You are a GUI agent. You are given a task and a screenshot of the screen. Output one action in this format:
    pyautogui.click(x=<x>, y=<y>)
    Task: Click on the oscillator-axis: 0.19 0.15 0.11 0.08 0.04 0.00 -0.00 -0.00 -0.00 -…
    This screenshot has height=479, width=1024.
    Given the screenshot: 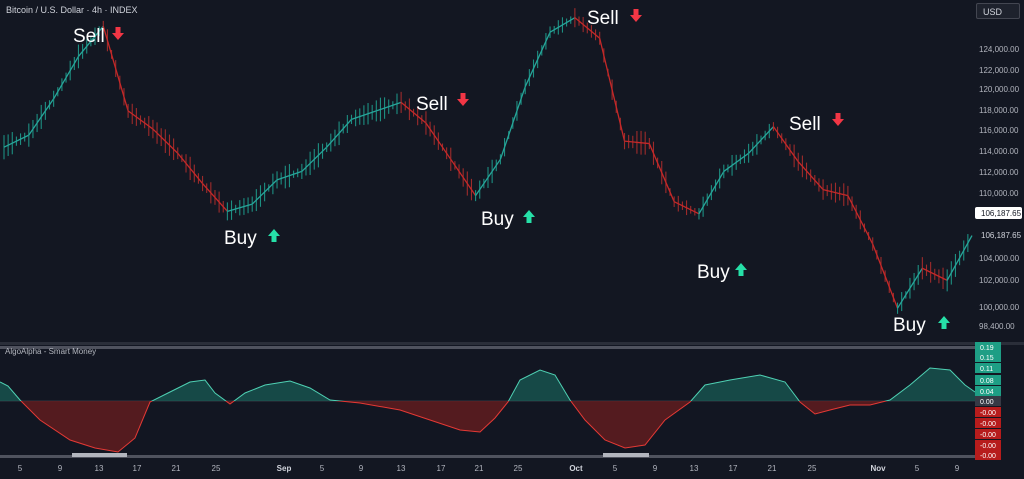 What is the action you would take?
    pyautogui.click(x=988, y=401)
    